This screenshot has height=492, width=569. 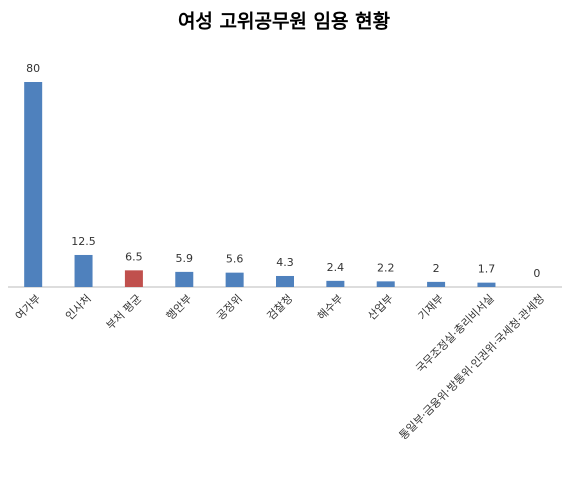 I want to click on data-label: 0, so click(x=536, y=273).